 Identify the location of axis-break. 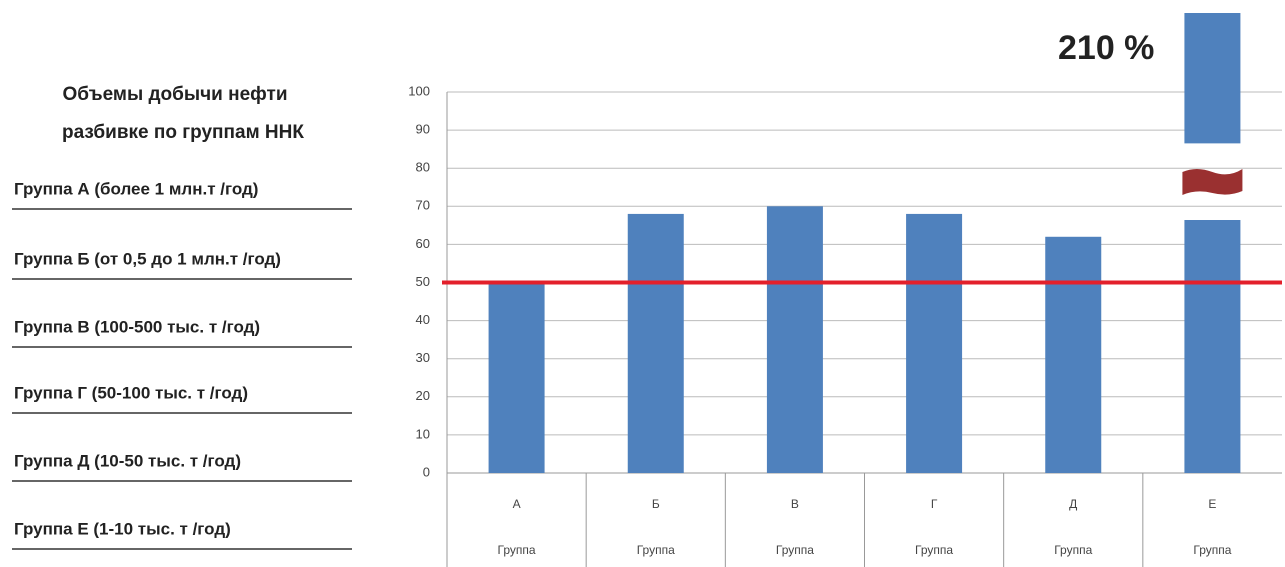
(1212, 182).